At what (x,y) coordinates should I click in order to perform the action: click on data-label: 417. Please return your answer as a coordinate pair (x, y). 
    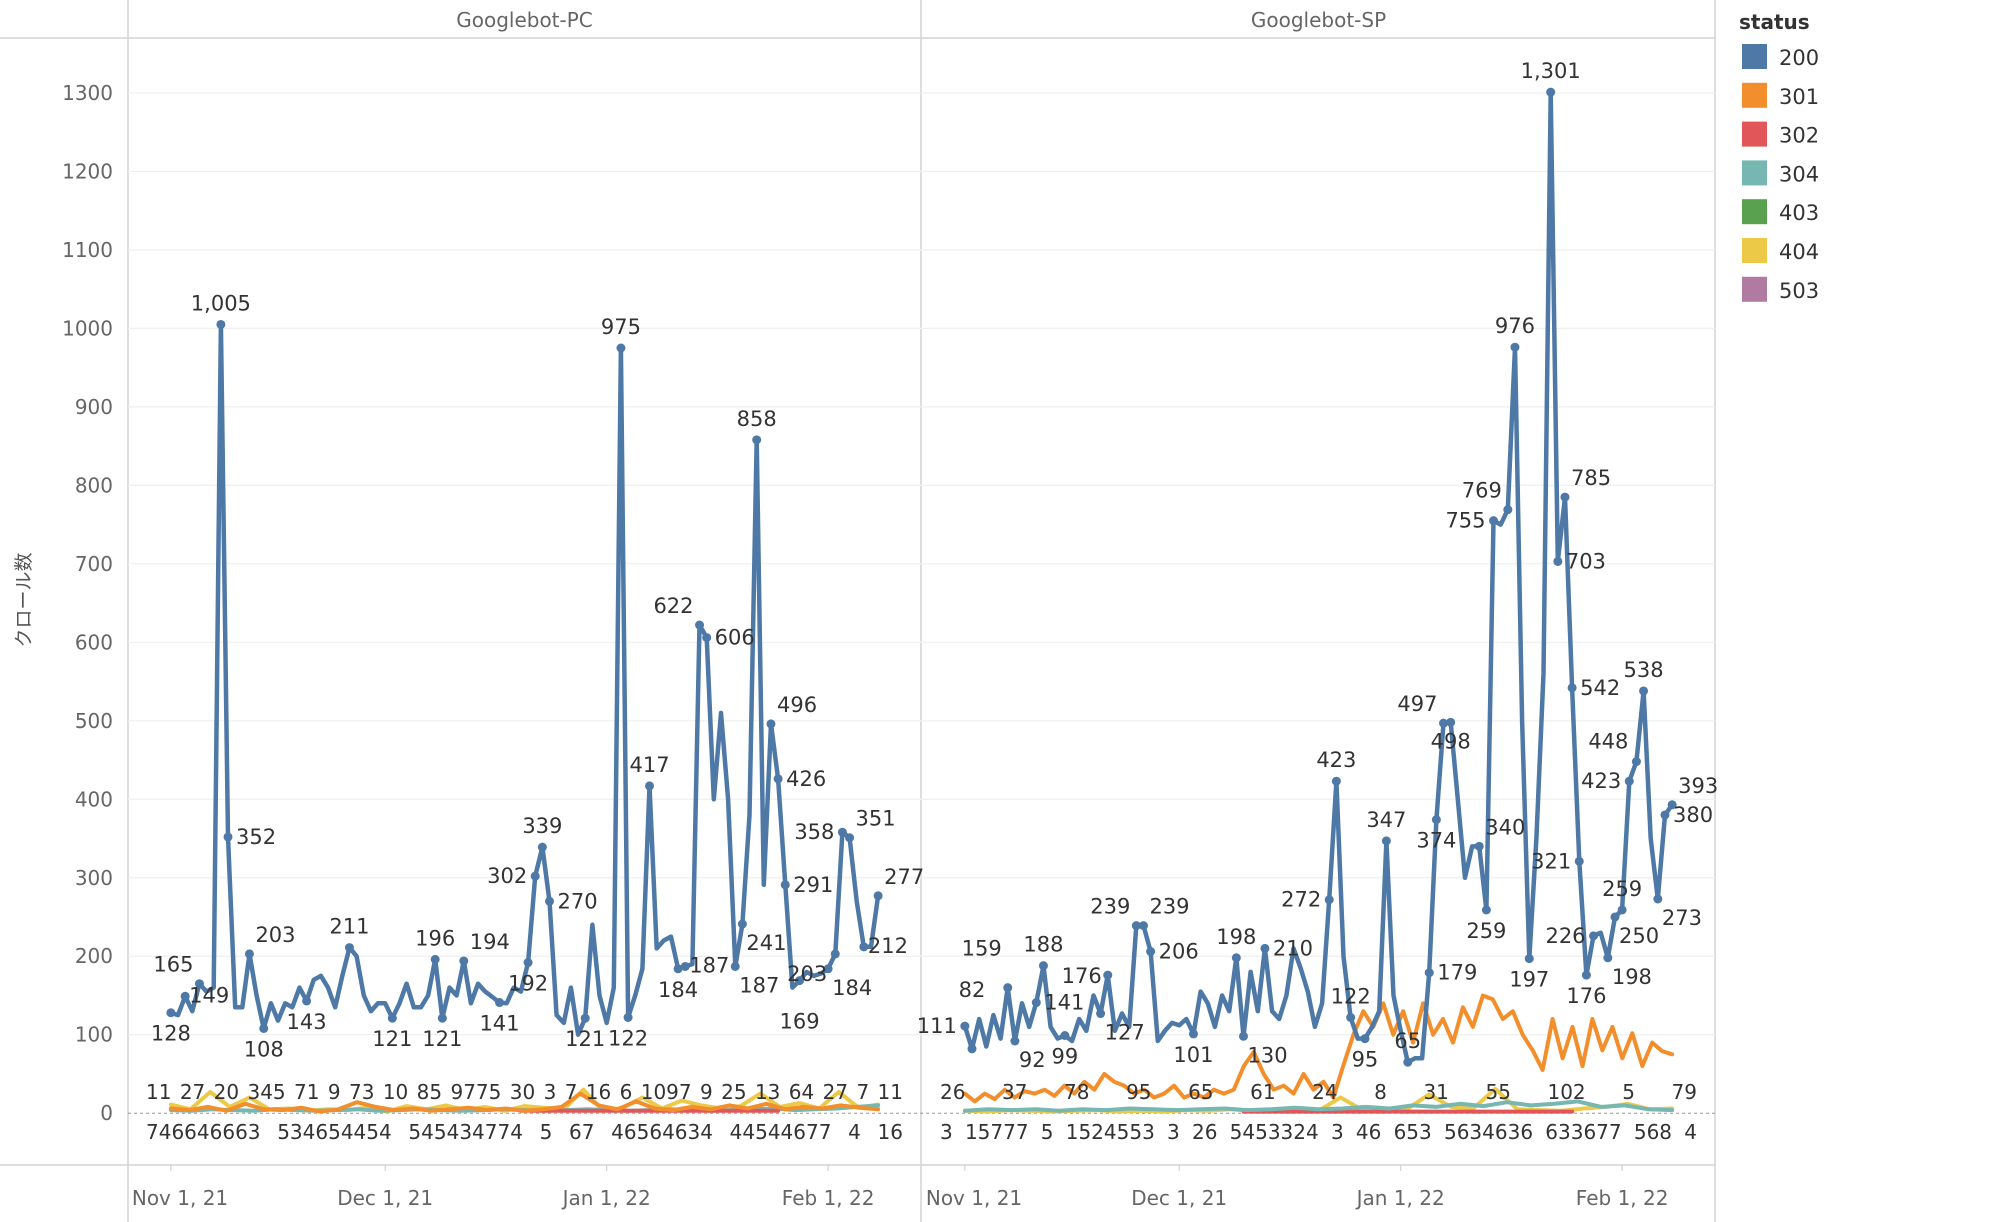
    Looking at the image, I should click on (649, 765).